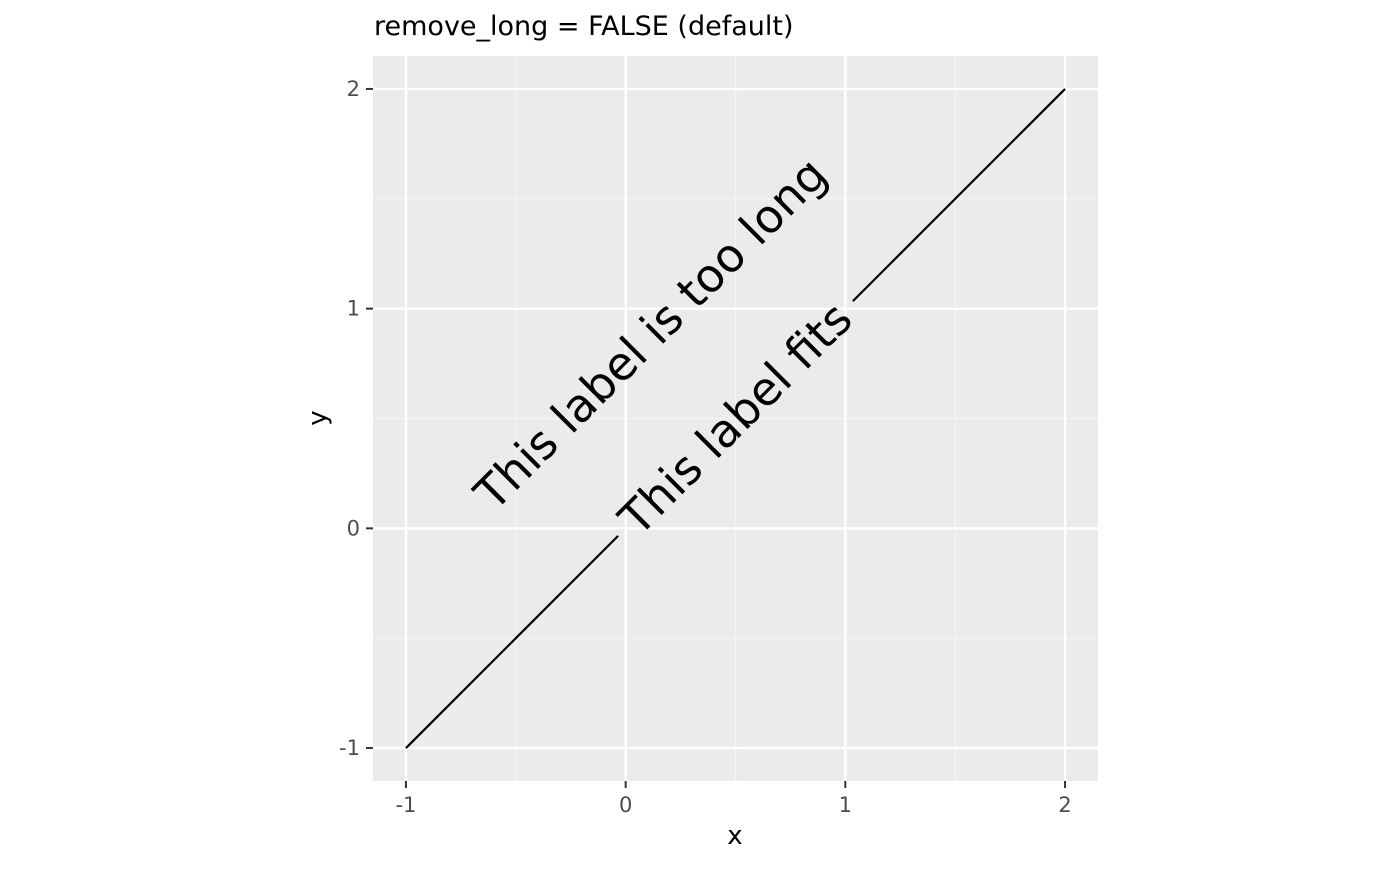 This screenshot has width=1400, height=869. Describe the element at coordinates (734, 836) in the screenshot. I see `x-axis-title: x` at that location.